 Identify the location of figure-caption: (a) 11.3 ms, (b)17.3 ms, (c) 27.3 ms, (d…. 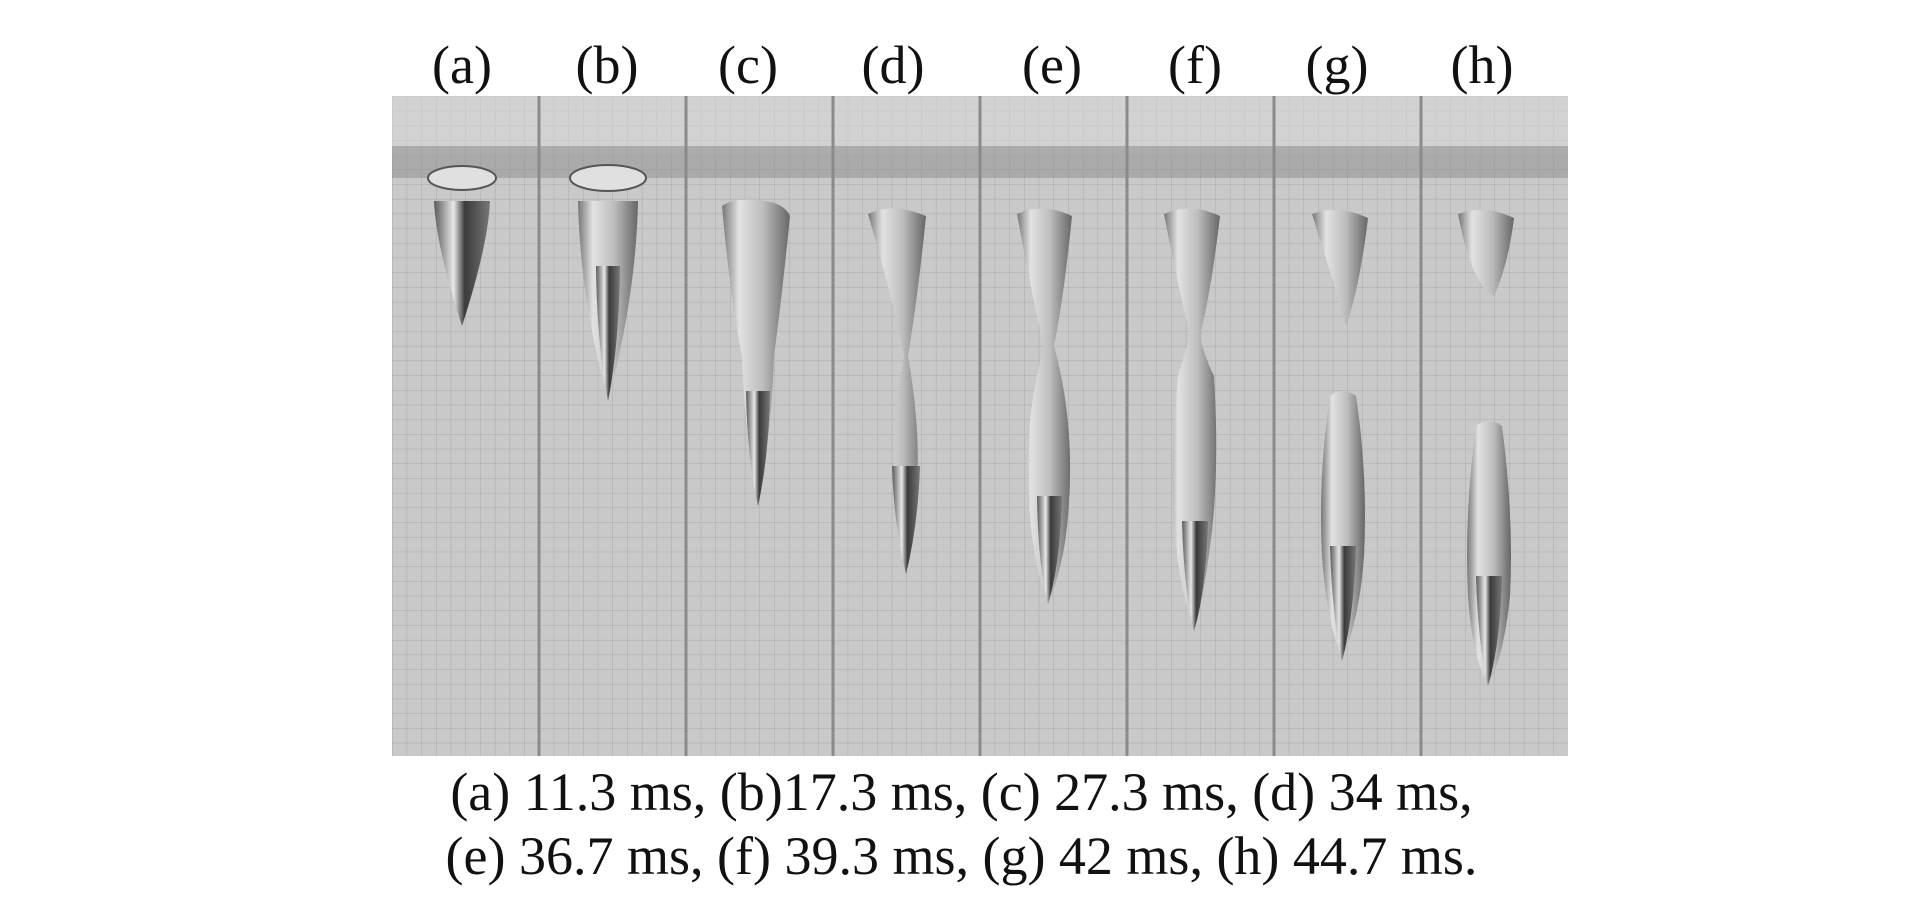
(961, 824).